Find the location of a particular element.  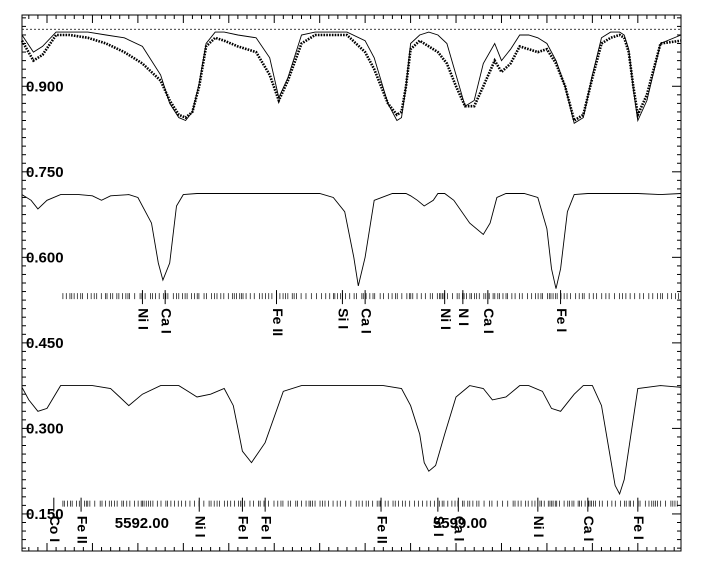

y-tick-label: 0.150 is located at coordinates (45, 514).